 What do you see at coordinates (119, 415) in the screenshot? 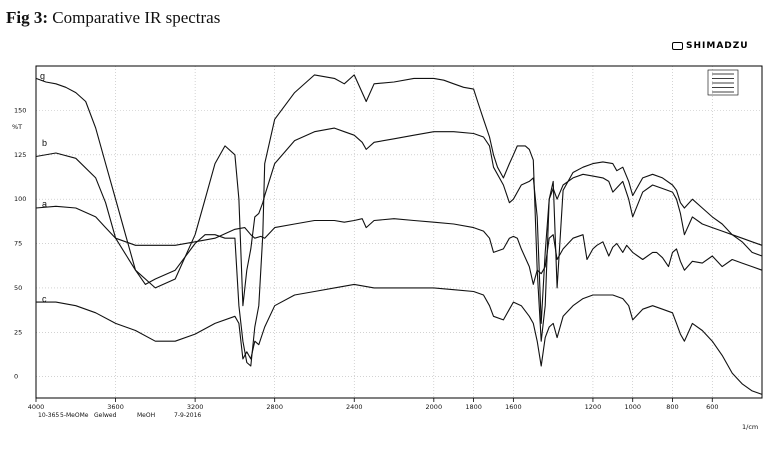
I see `chart-footer: 10-365 5-MeOMe Gelwed MeOH 7-9-2016` at bounding box center [119, 415].